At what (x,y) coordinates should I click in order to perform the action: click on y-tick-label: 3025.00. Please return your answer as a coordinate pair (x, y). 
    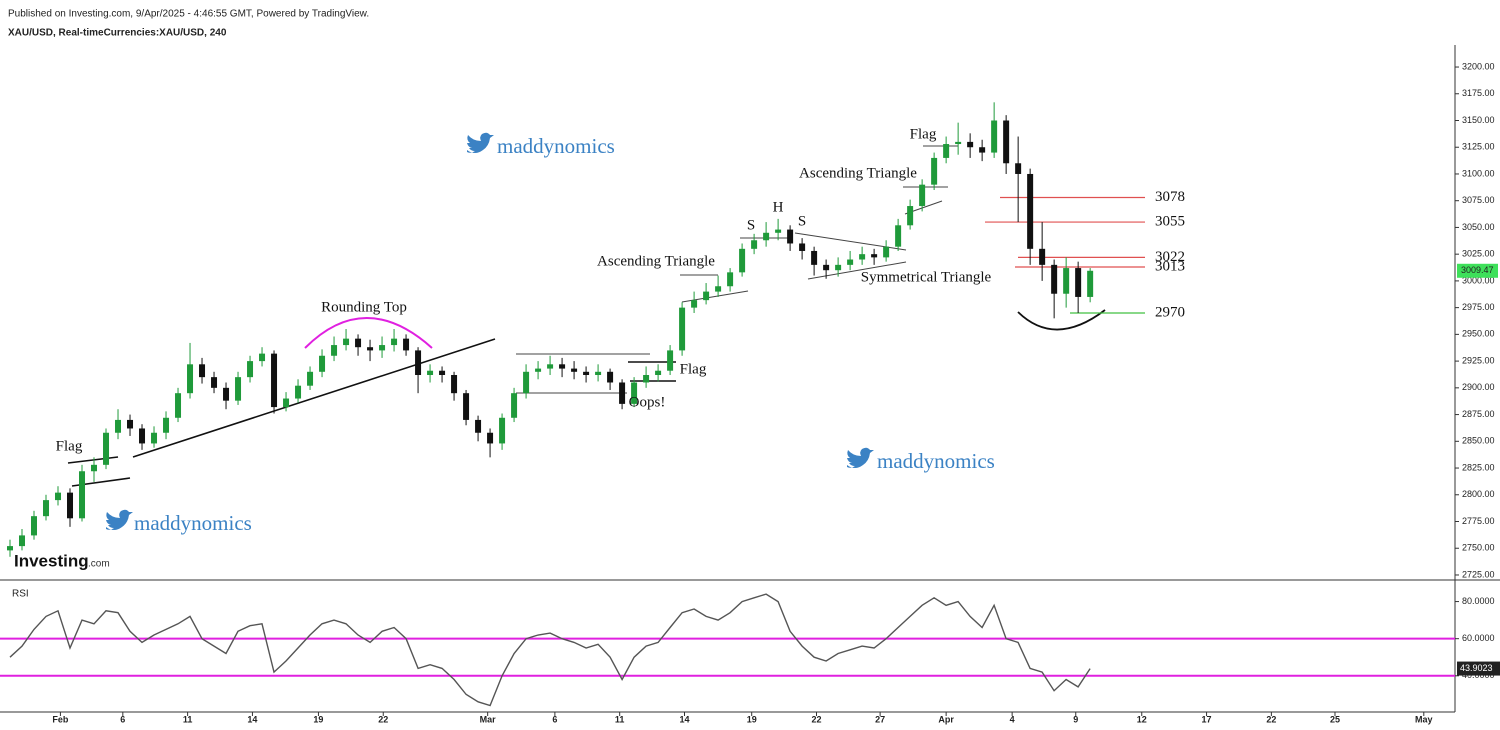
    Looking at the image, I should click on (1478, 254).